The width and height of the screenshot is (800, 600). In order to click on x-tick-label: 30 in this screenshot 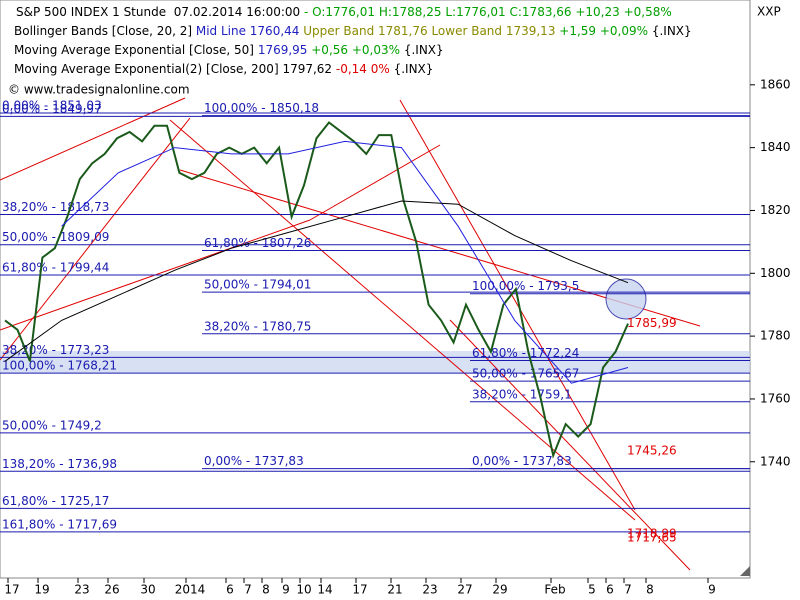, I will do `click(147, 590)`.